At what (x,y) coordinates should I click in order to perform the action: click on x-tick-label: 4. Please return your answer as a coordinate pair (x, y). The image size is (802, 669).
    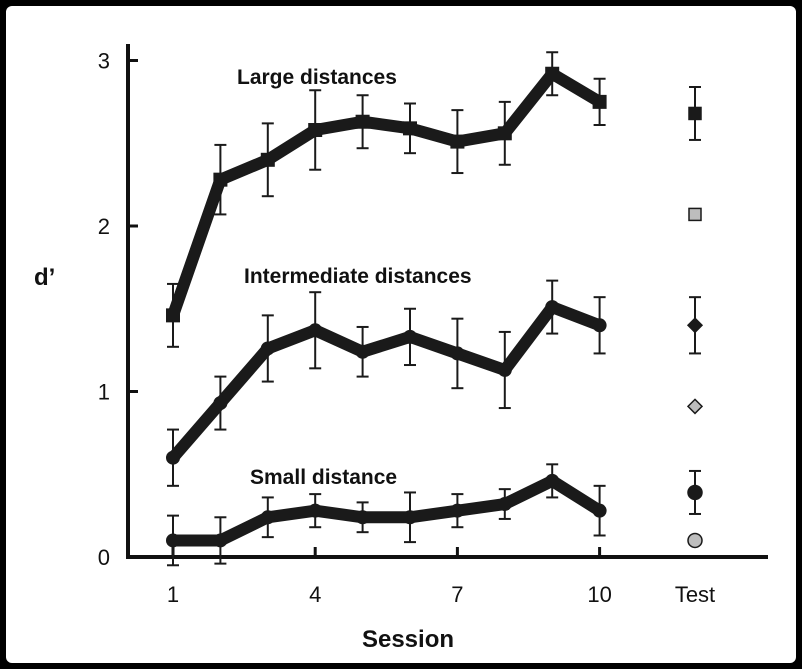
    Looking at the image, I should click on (315, 594).